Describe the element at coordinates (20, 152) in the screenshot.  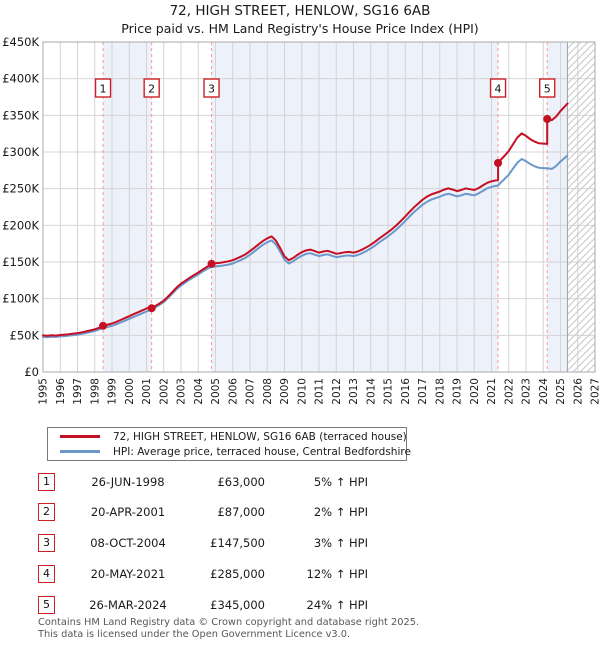
I see `svg-text: £300K` at that location.